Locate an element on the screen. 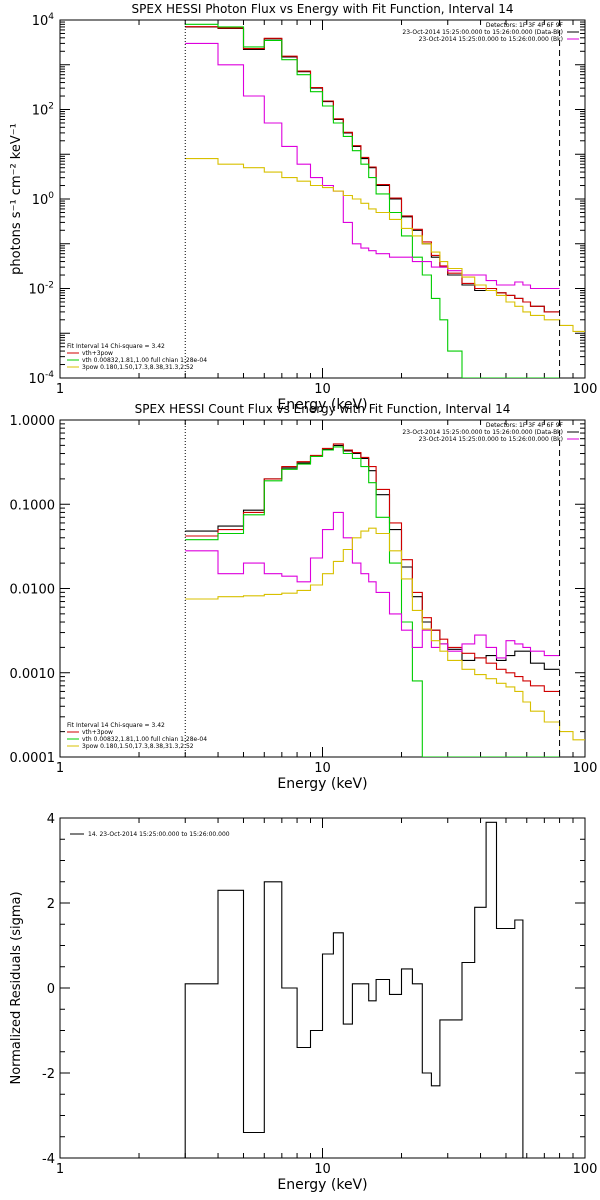  y-tick-label: 10⁻² is located at coordinates (41, 289).